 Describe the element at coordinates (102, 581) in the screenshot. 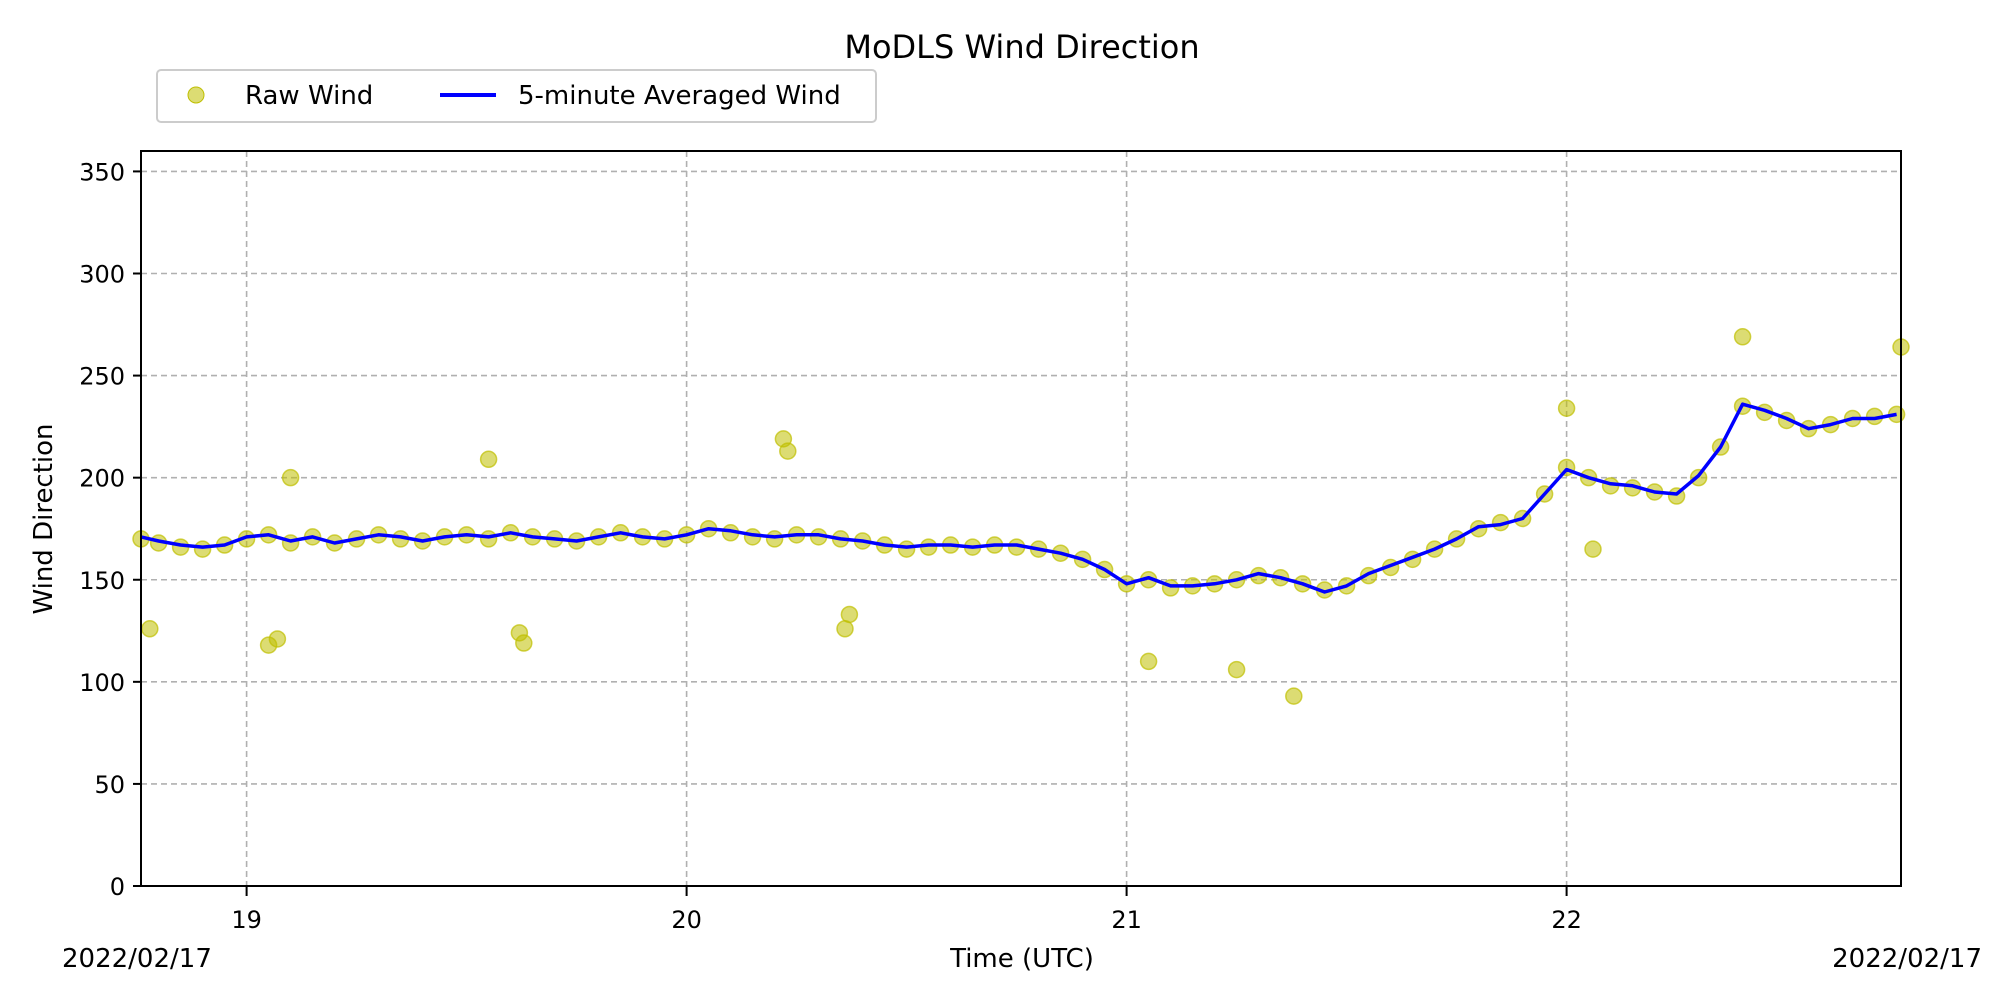

I see `y-tick-label: 150` at that location.